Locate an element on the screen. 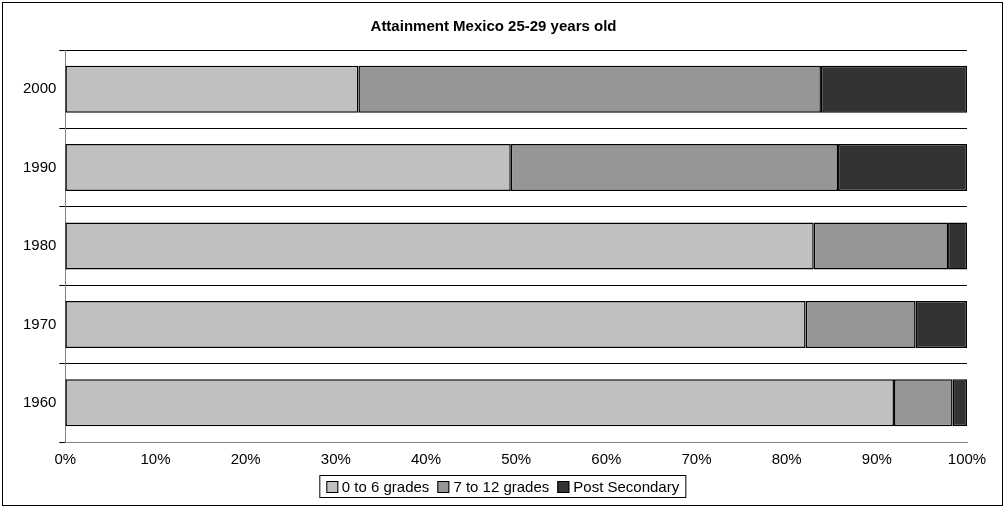 The height and width of the screenshot is (508, 1005). chart-title: Attainment Mexico 25-29 years old is located at coordinates (493, 26).